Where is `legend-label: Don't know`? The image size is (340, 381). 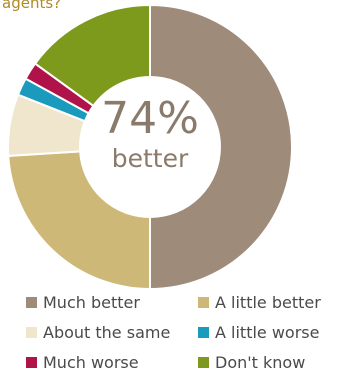
legend-label: Don't know is located at coordinates (260, 362).